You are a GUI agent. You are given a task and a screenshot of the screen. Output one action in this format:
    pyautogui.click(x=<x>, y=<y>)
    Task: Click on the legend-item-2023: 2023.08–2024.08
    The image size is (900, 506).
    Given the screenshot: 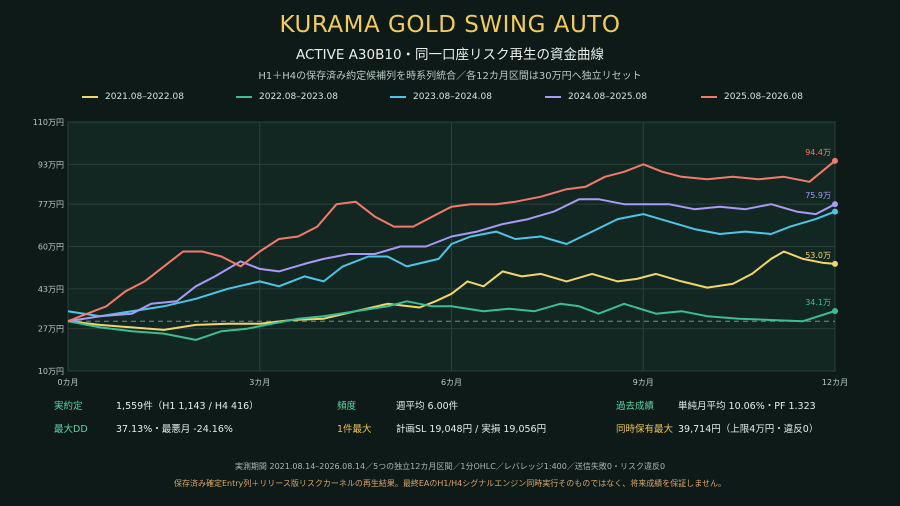 What is the action you would take?
    pyautogui.click(x=441, y=97)
    